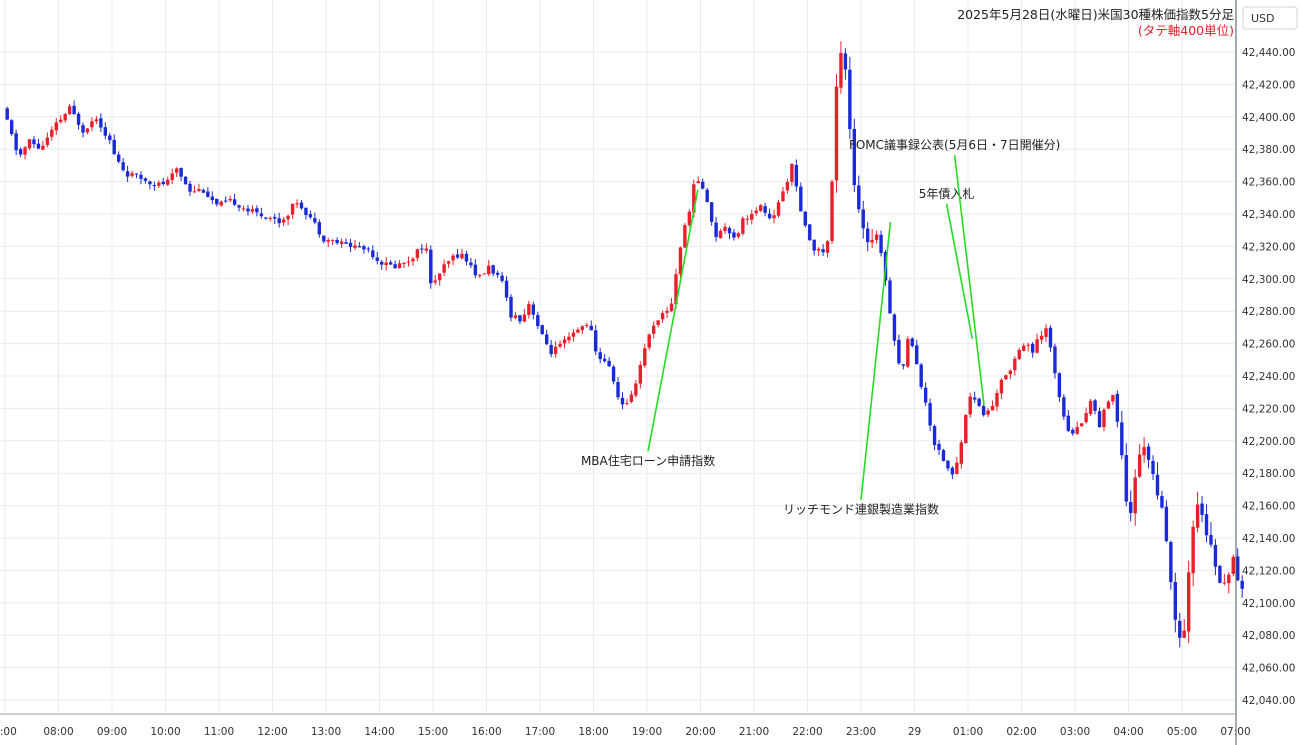 The height and width of the screenshot is (745, 1300). Describe the element at coordinates (1268, 280) in the screenshot. I see `y-tick-label: 42,300.00` at that location.